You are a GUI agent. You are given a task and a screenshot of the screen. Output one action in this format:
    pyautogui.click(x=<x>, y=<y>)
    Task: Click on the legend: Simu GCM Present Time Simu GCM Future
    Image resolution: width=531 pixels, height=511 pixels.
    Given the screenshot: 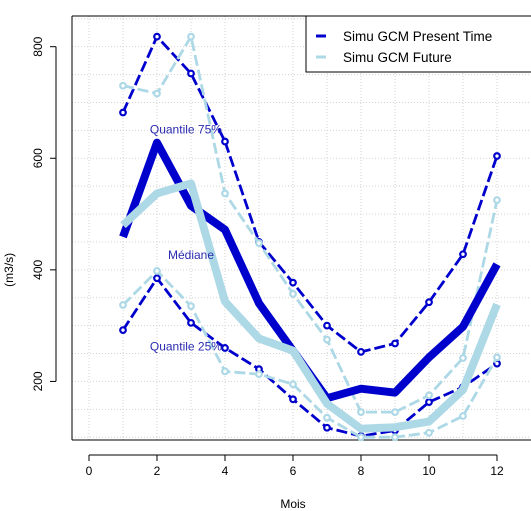 What is the action you would take?
    pyautogui.click(x=418, y=44)
    